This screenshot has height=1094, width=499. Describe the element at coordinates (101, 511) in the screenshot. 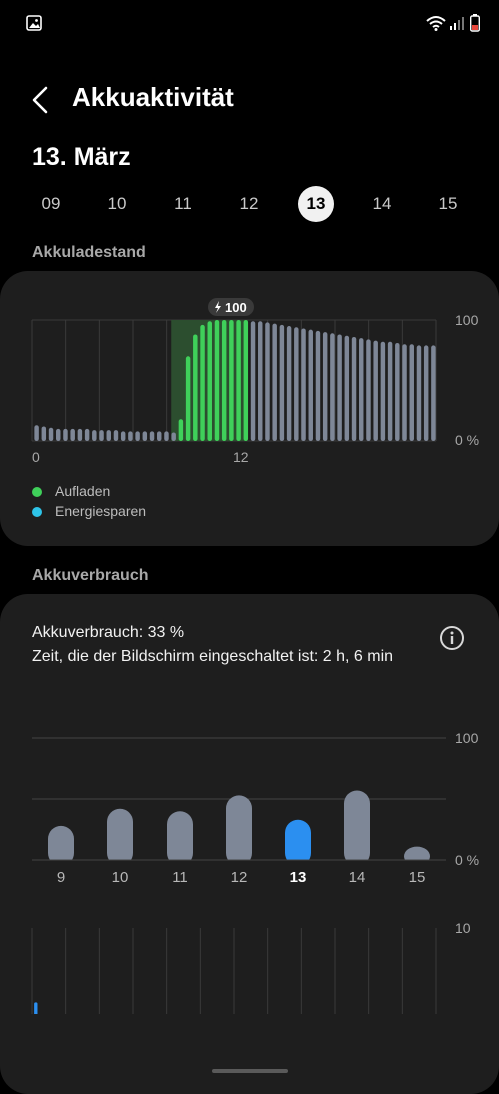

I see `legend-label-power-saving: Energiesparen` at that location.